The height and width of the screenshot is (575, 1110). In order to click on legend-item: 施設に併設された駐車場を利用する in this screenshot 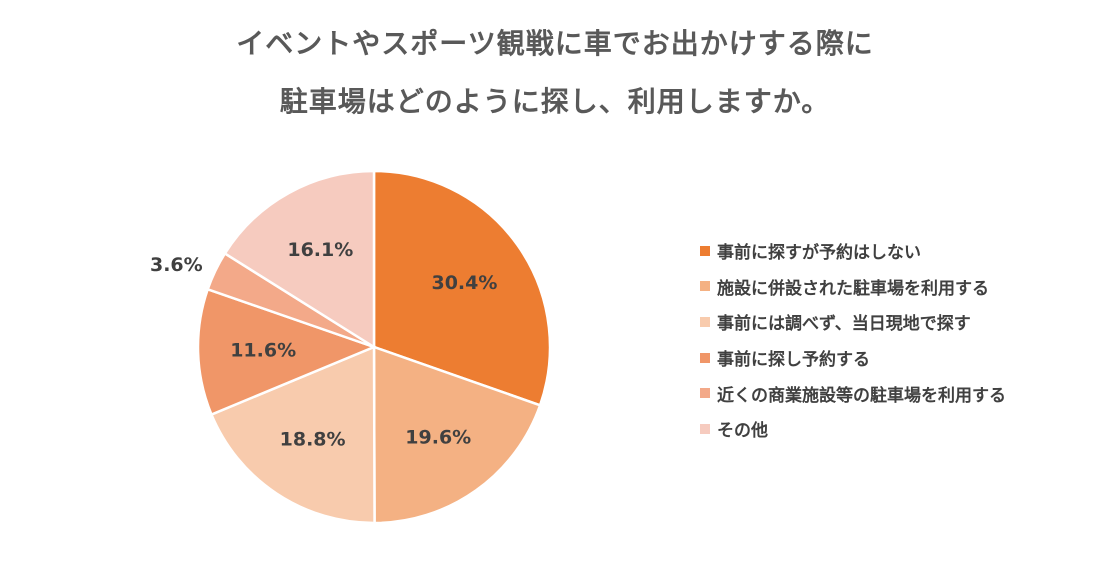, I will do `click(853, 287)`.